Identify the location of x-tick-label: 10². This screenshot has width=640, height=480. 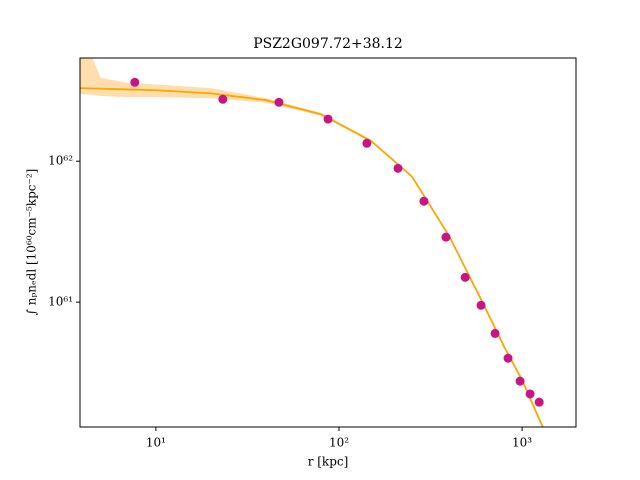
(339, 443).